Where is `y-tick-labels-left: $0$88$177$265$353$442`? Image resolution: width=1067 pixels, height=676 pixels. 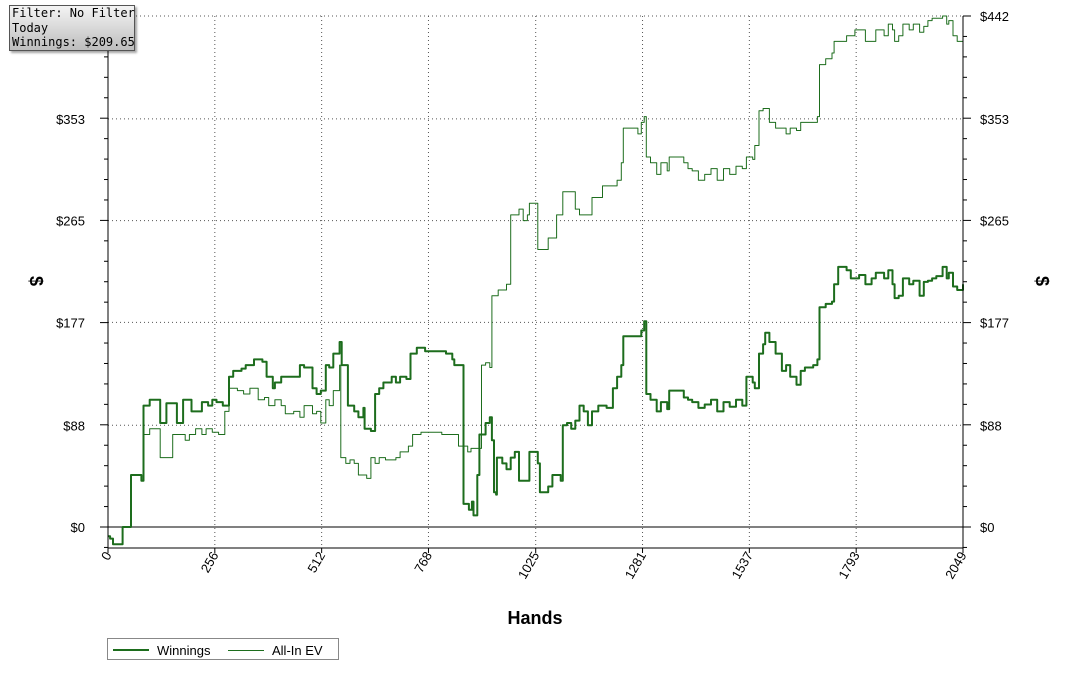 y-tick-labels-left: $0$88$177$265$353$442 is located at coordinates (70, 272).